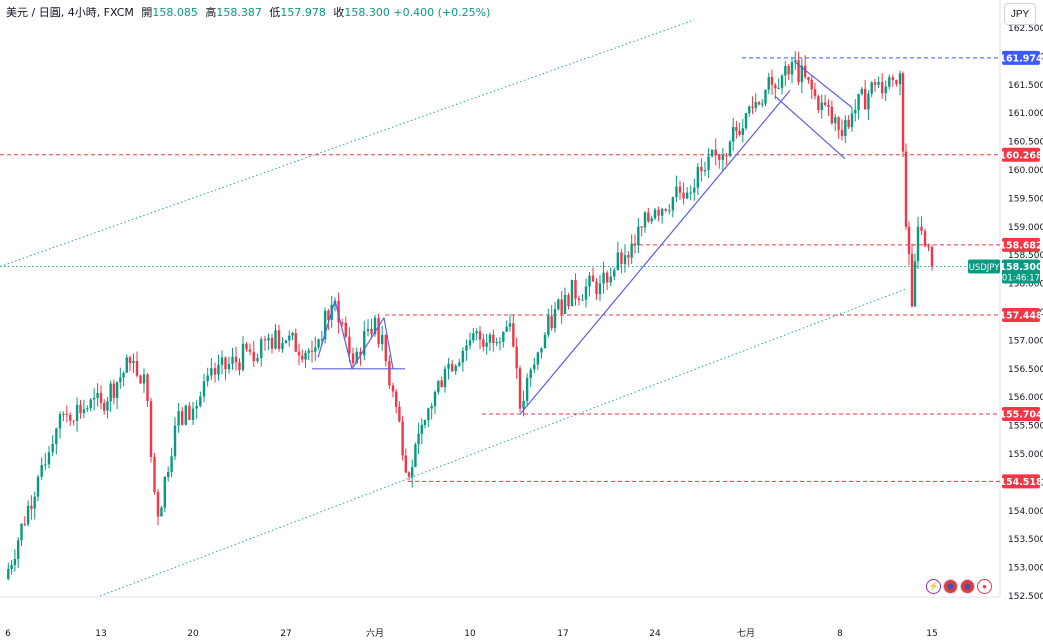 The width and height of the screenshot is (1043, 644). Describe the element at coordinates (1021, 155) in the screenshot. I see `price-level-value: 160.268` at that location.